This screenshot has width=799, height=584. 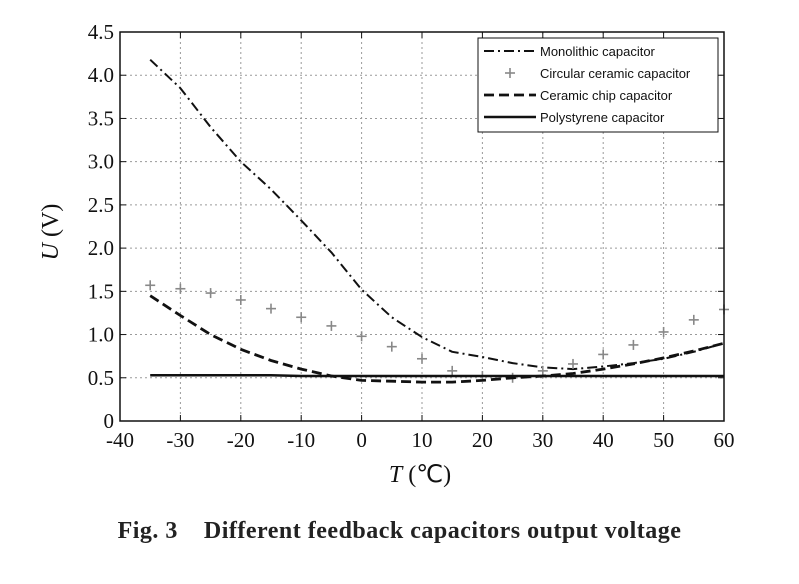 What do you see at coordinates (615, 73) in the screenshot?
I see `legend-label: Circular ceramic capacitor` at bounding box center [615, 73].